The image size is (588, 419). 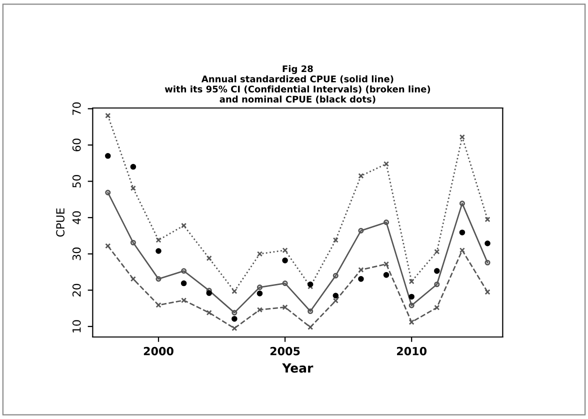 What do you see at coordinates (76, 108) in the screenshot?
I see `y-tick-label: 70` at bounding box center [76, 108].